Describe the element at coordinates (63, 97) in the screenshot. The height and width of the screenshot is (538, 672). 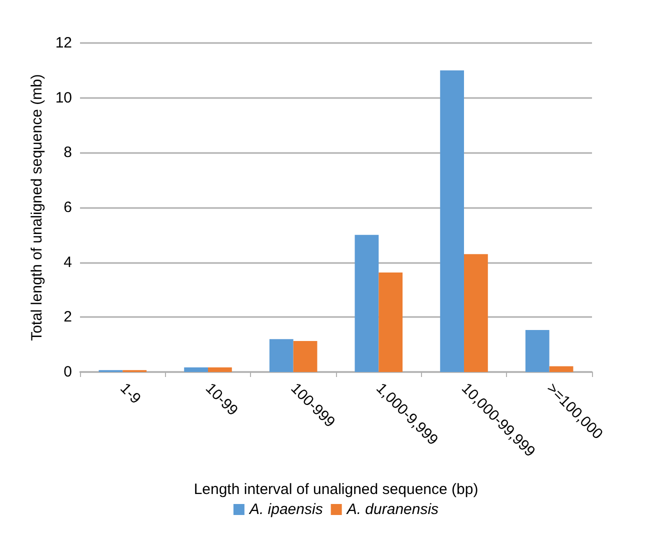
I see `y-tick-label: 10` at that location.